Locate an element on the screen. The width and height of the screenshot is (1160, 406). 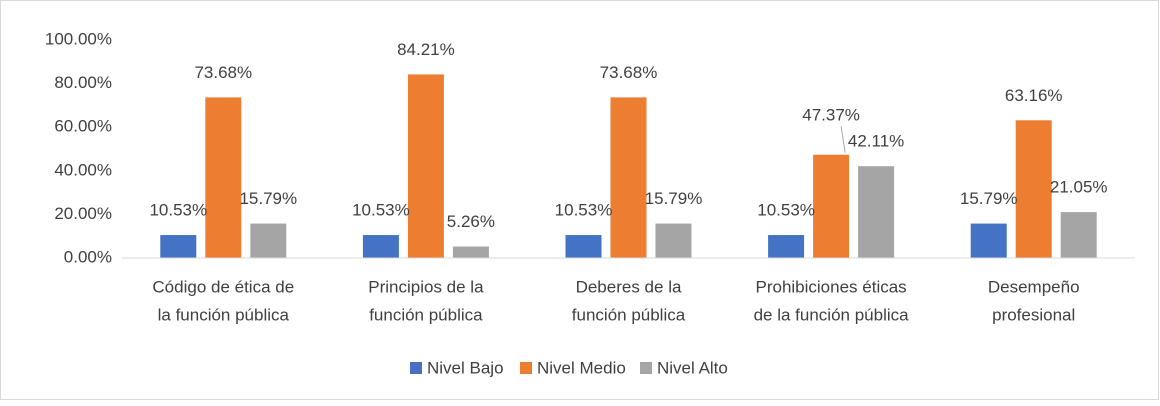
y-tick-label: 20.00% is located at coordinates (83, 213).